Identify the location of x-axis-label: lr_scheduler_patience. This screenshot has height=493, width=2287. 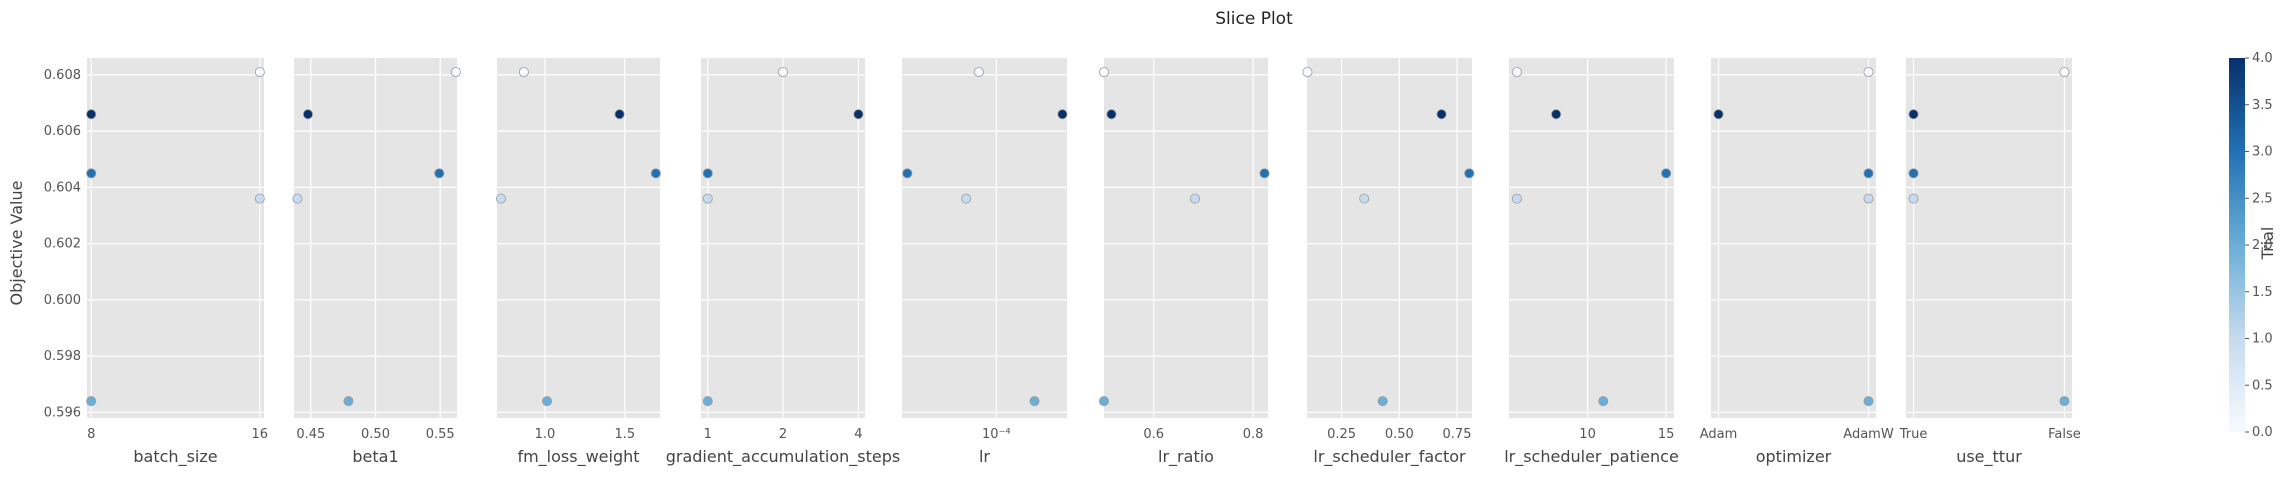
(1591, 457).